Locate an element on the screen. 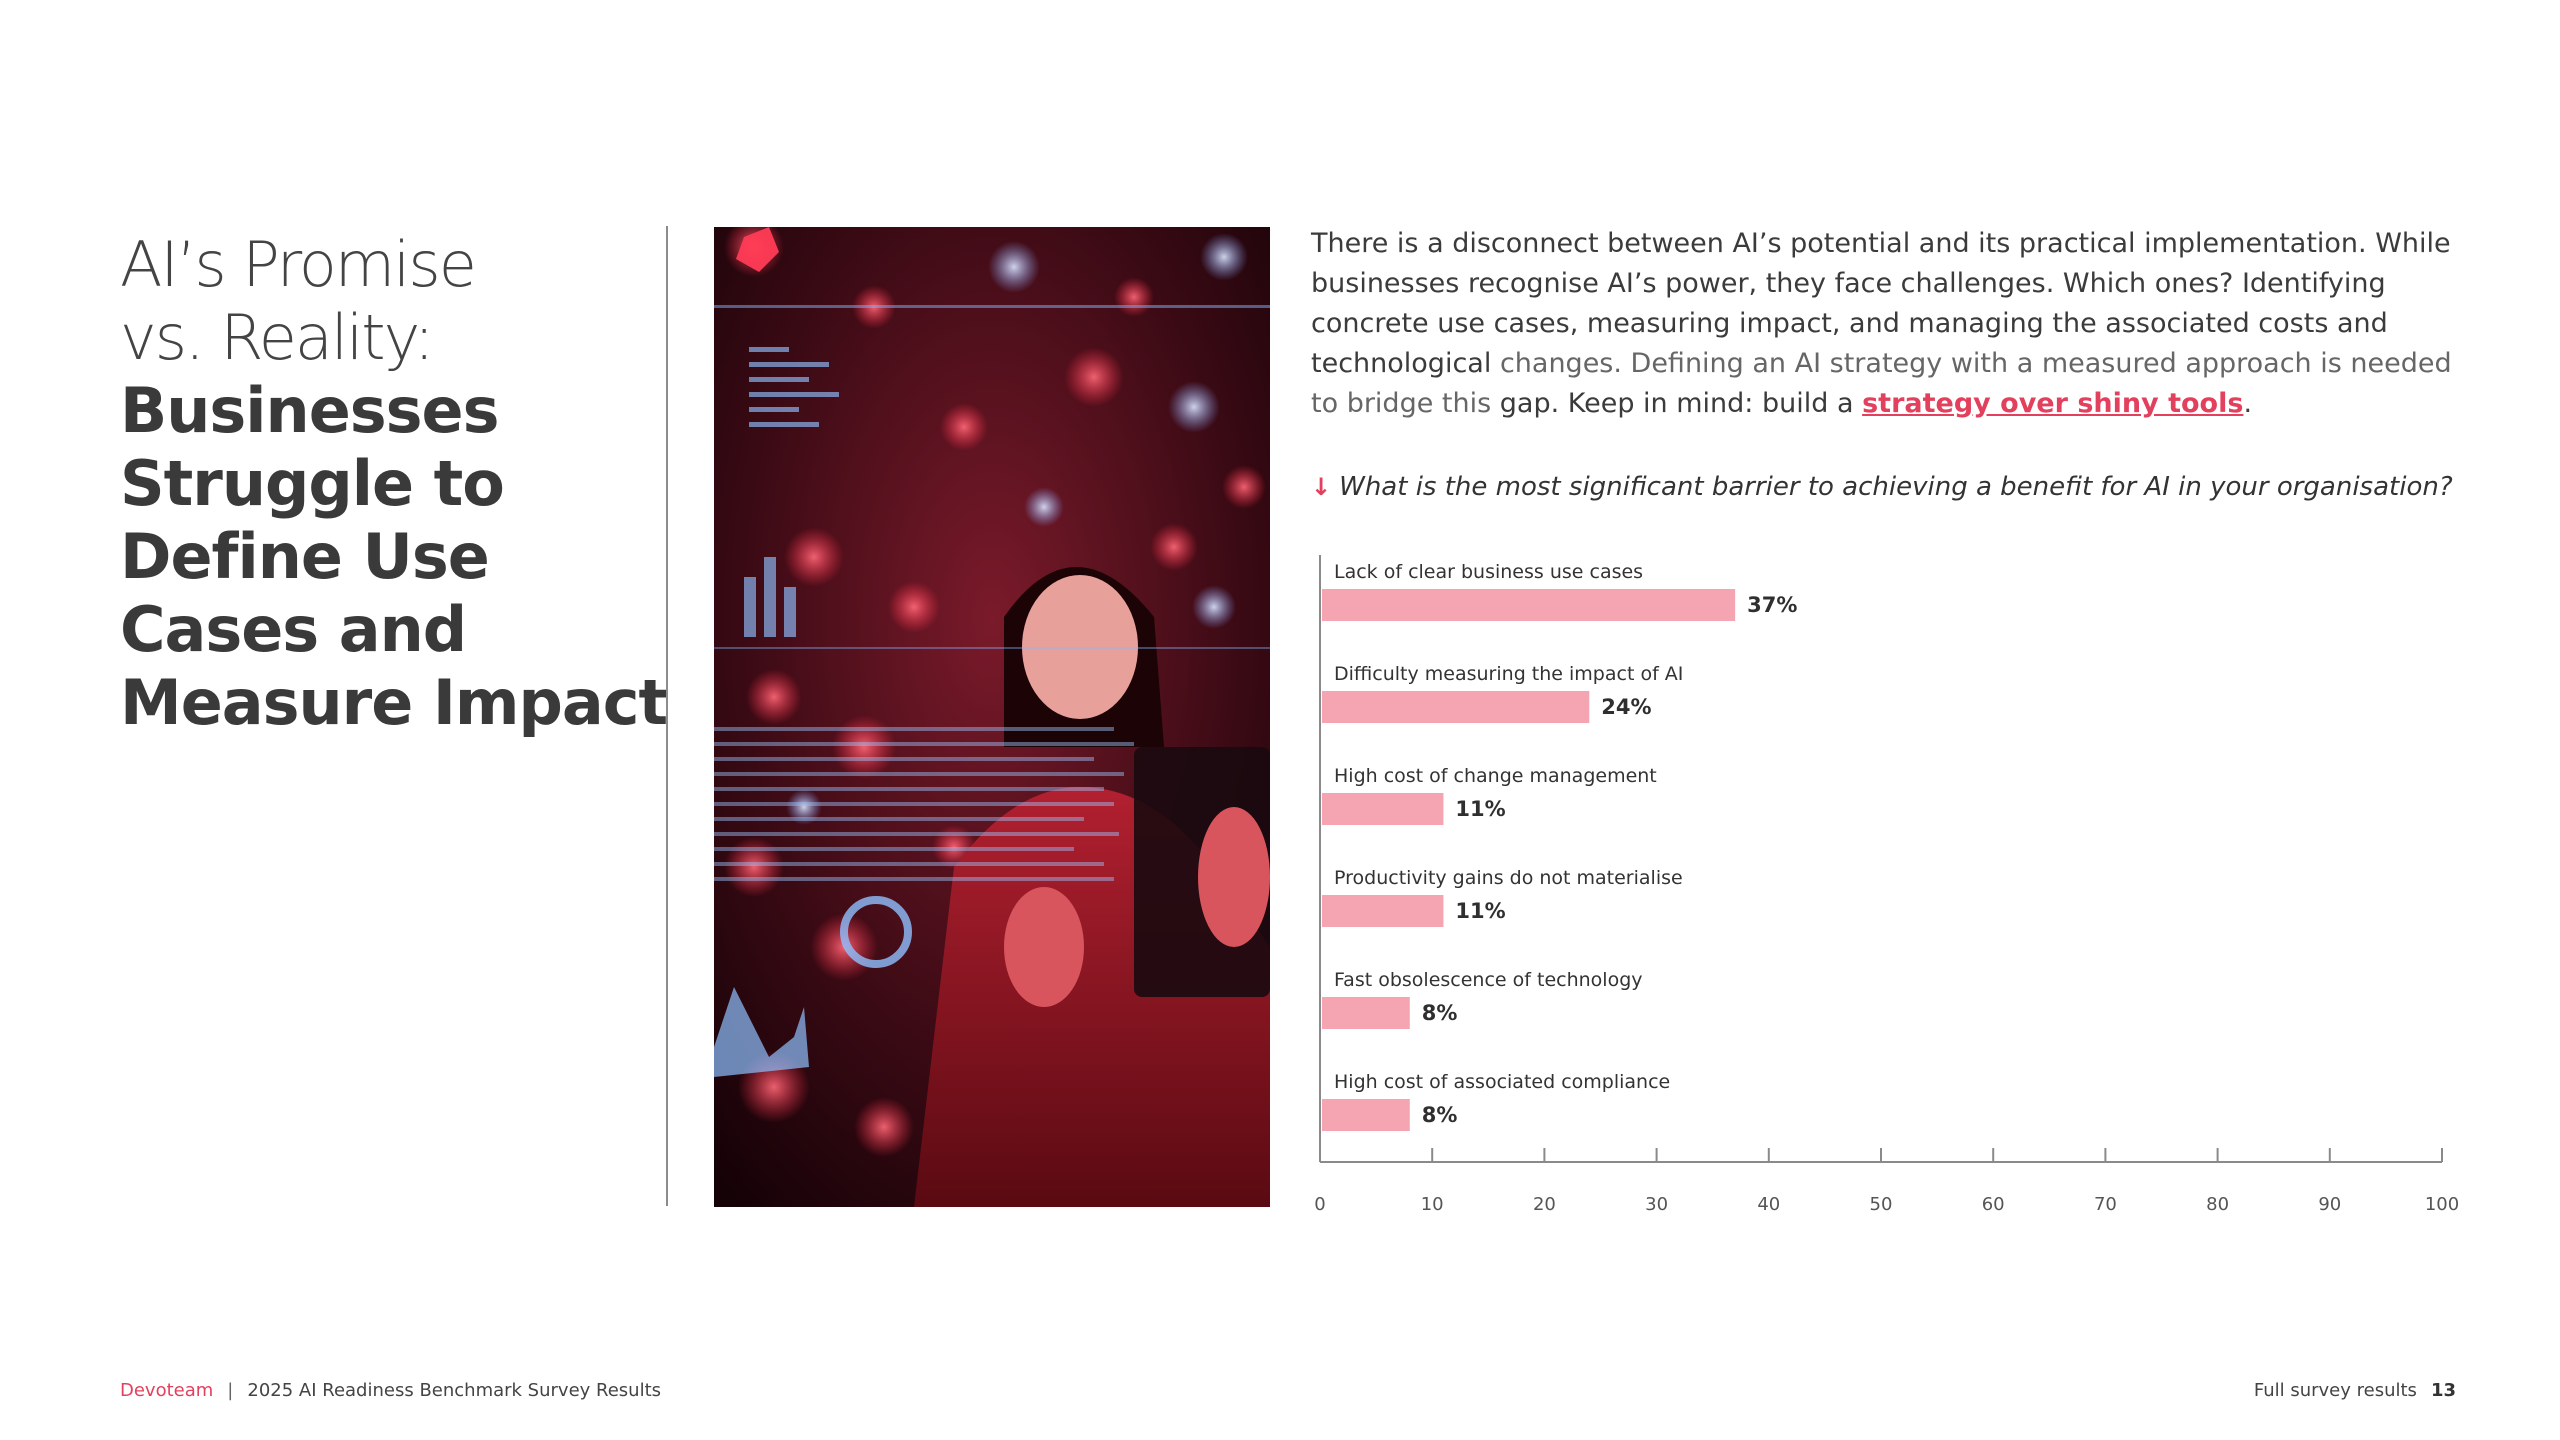 The height and width of the screenshot is (1440, 2560). category-label: Productivity gains do not materialise is located at coordinates (1508, 878).